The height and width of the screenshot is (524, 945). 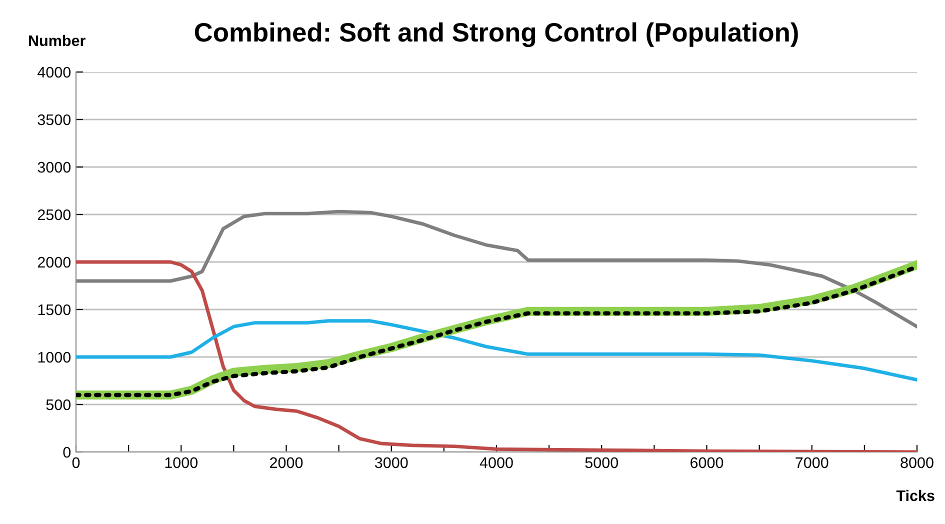 I want to click on y-tick-label: 2000, so click(x=54, y=262).